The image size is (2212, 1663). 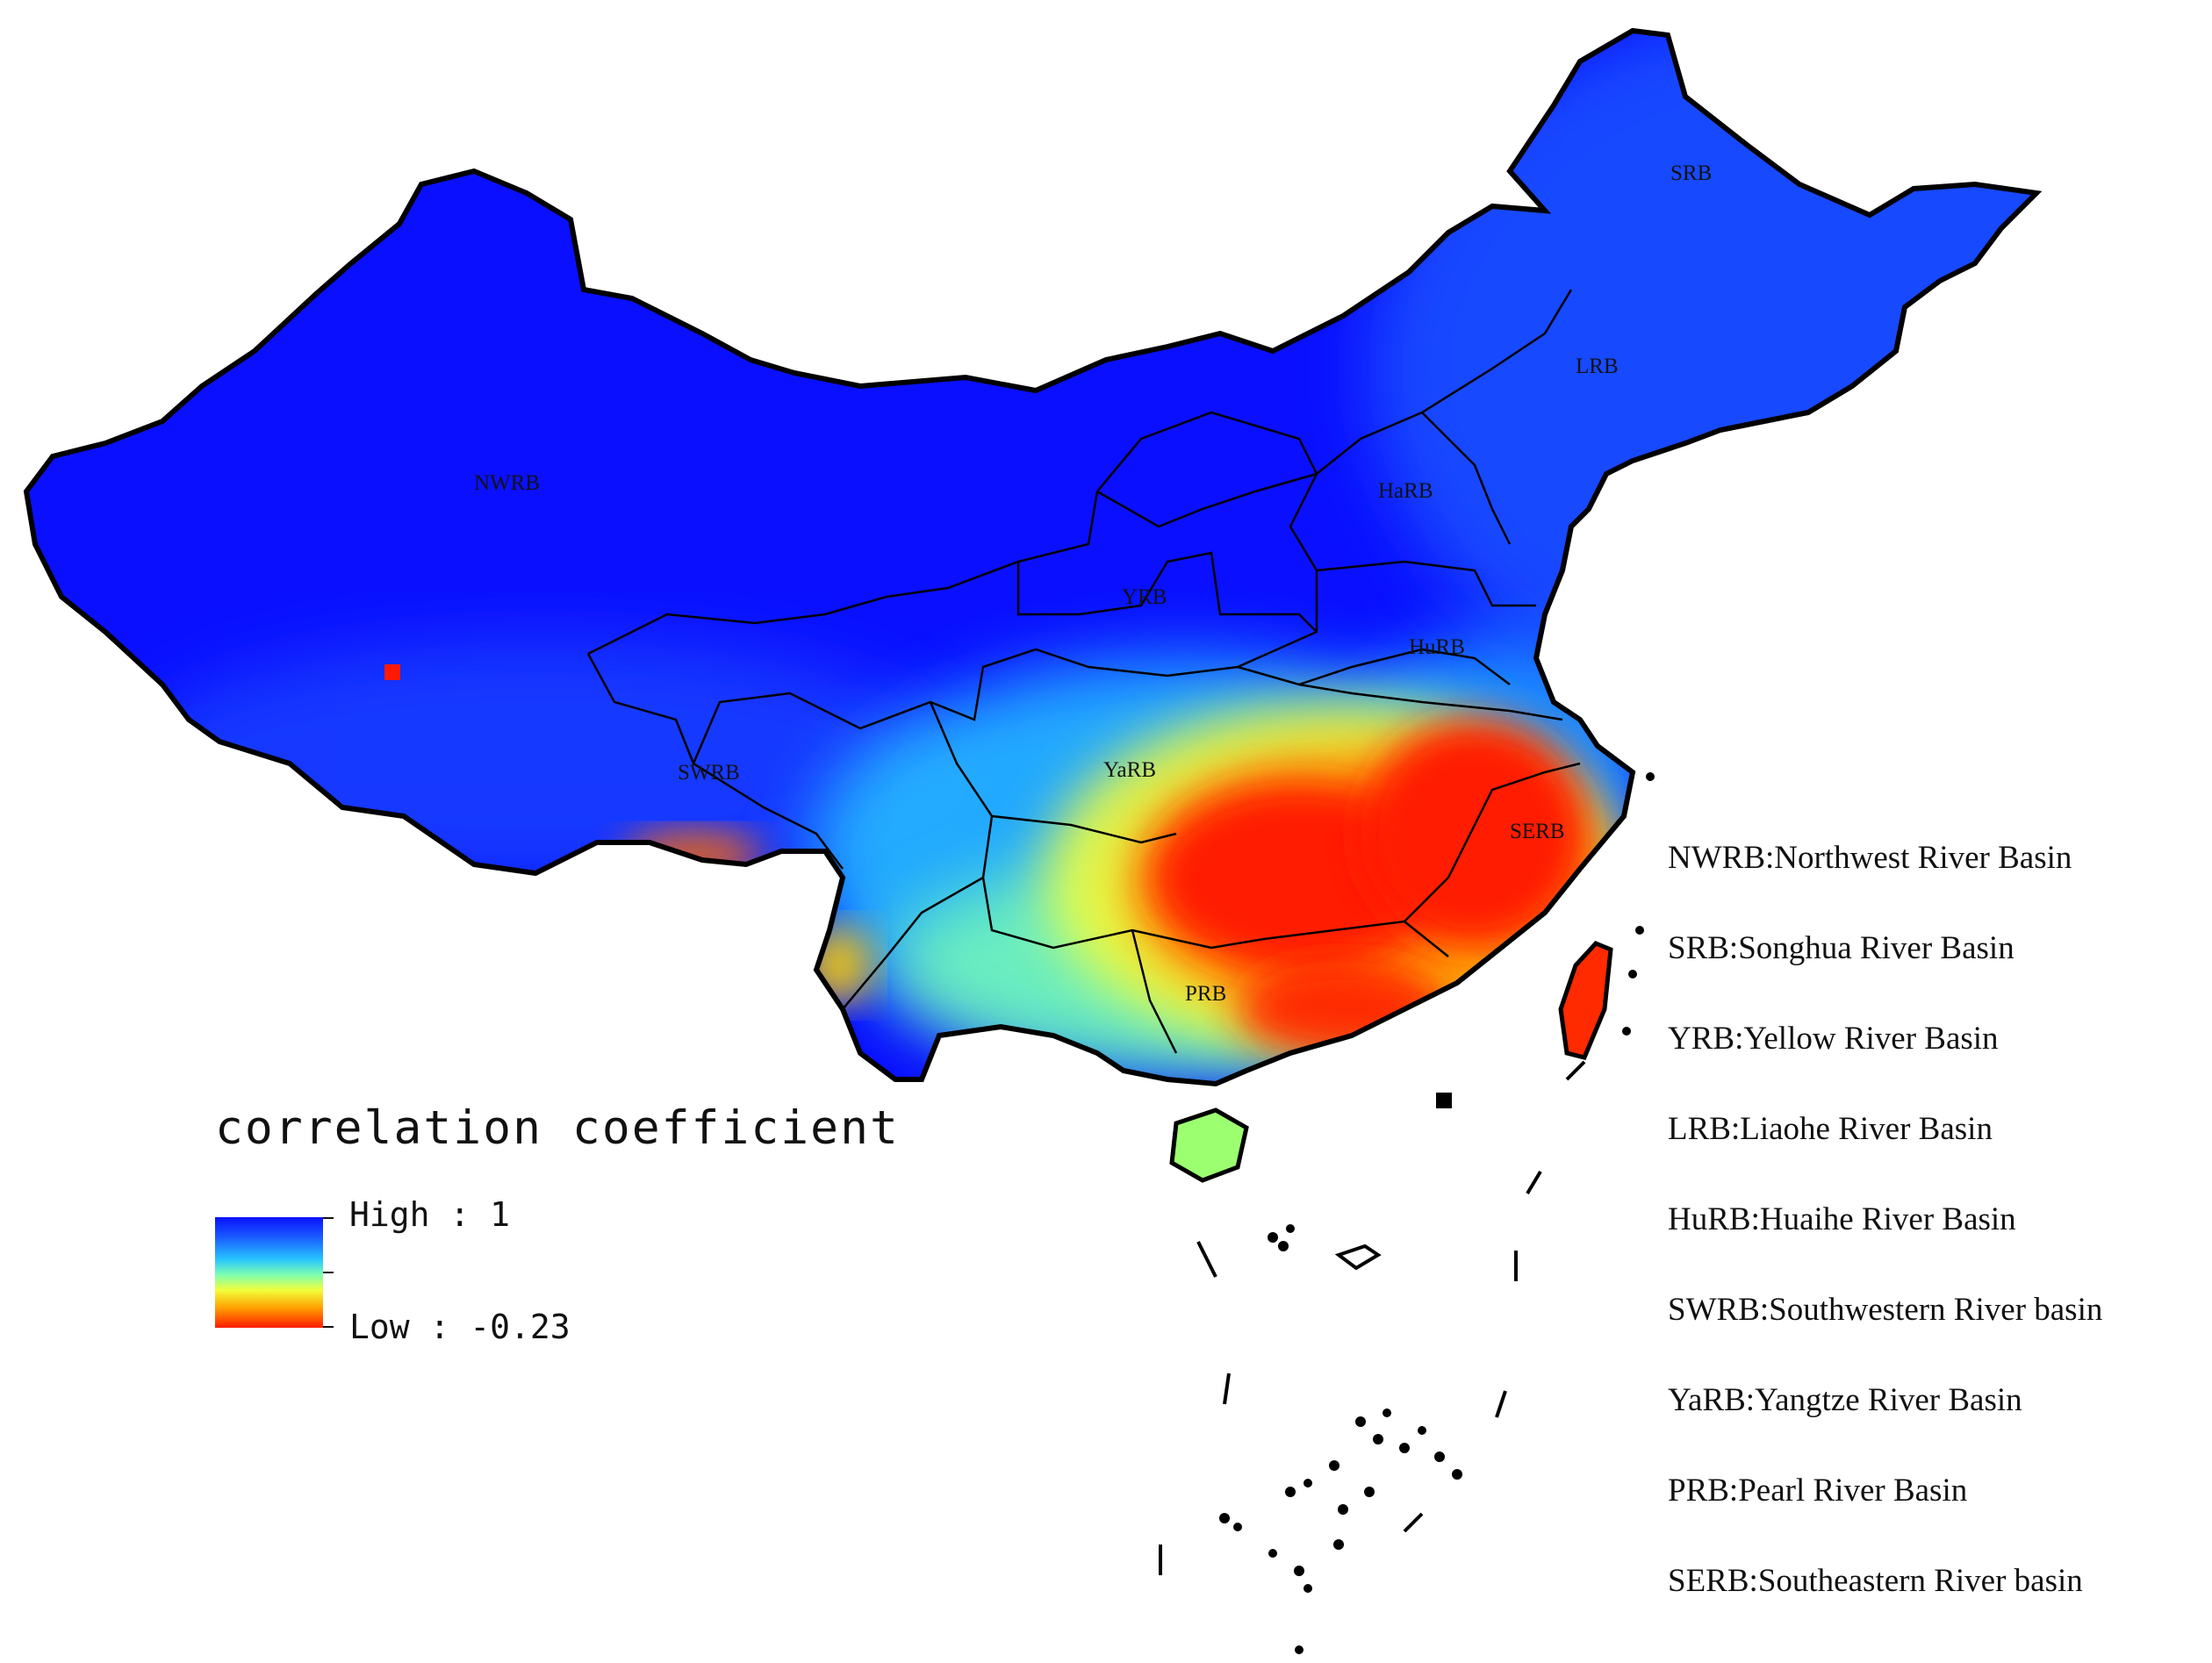 I want to click on basin-key-item: NWRB:Northwest River Basin, so click(x=1870, y=858).